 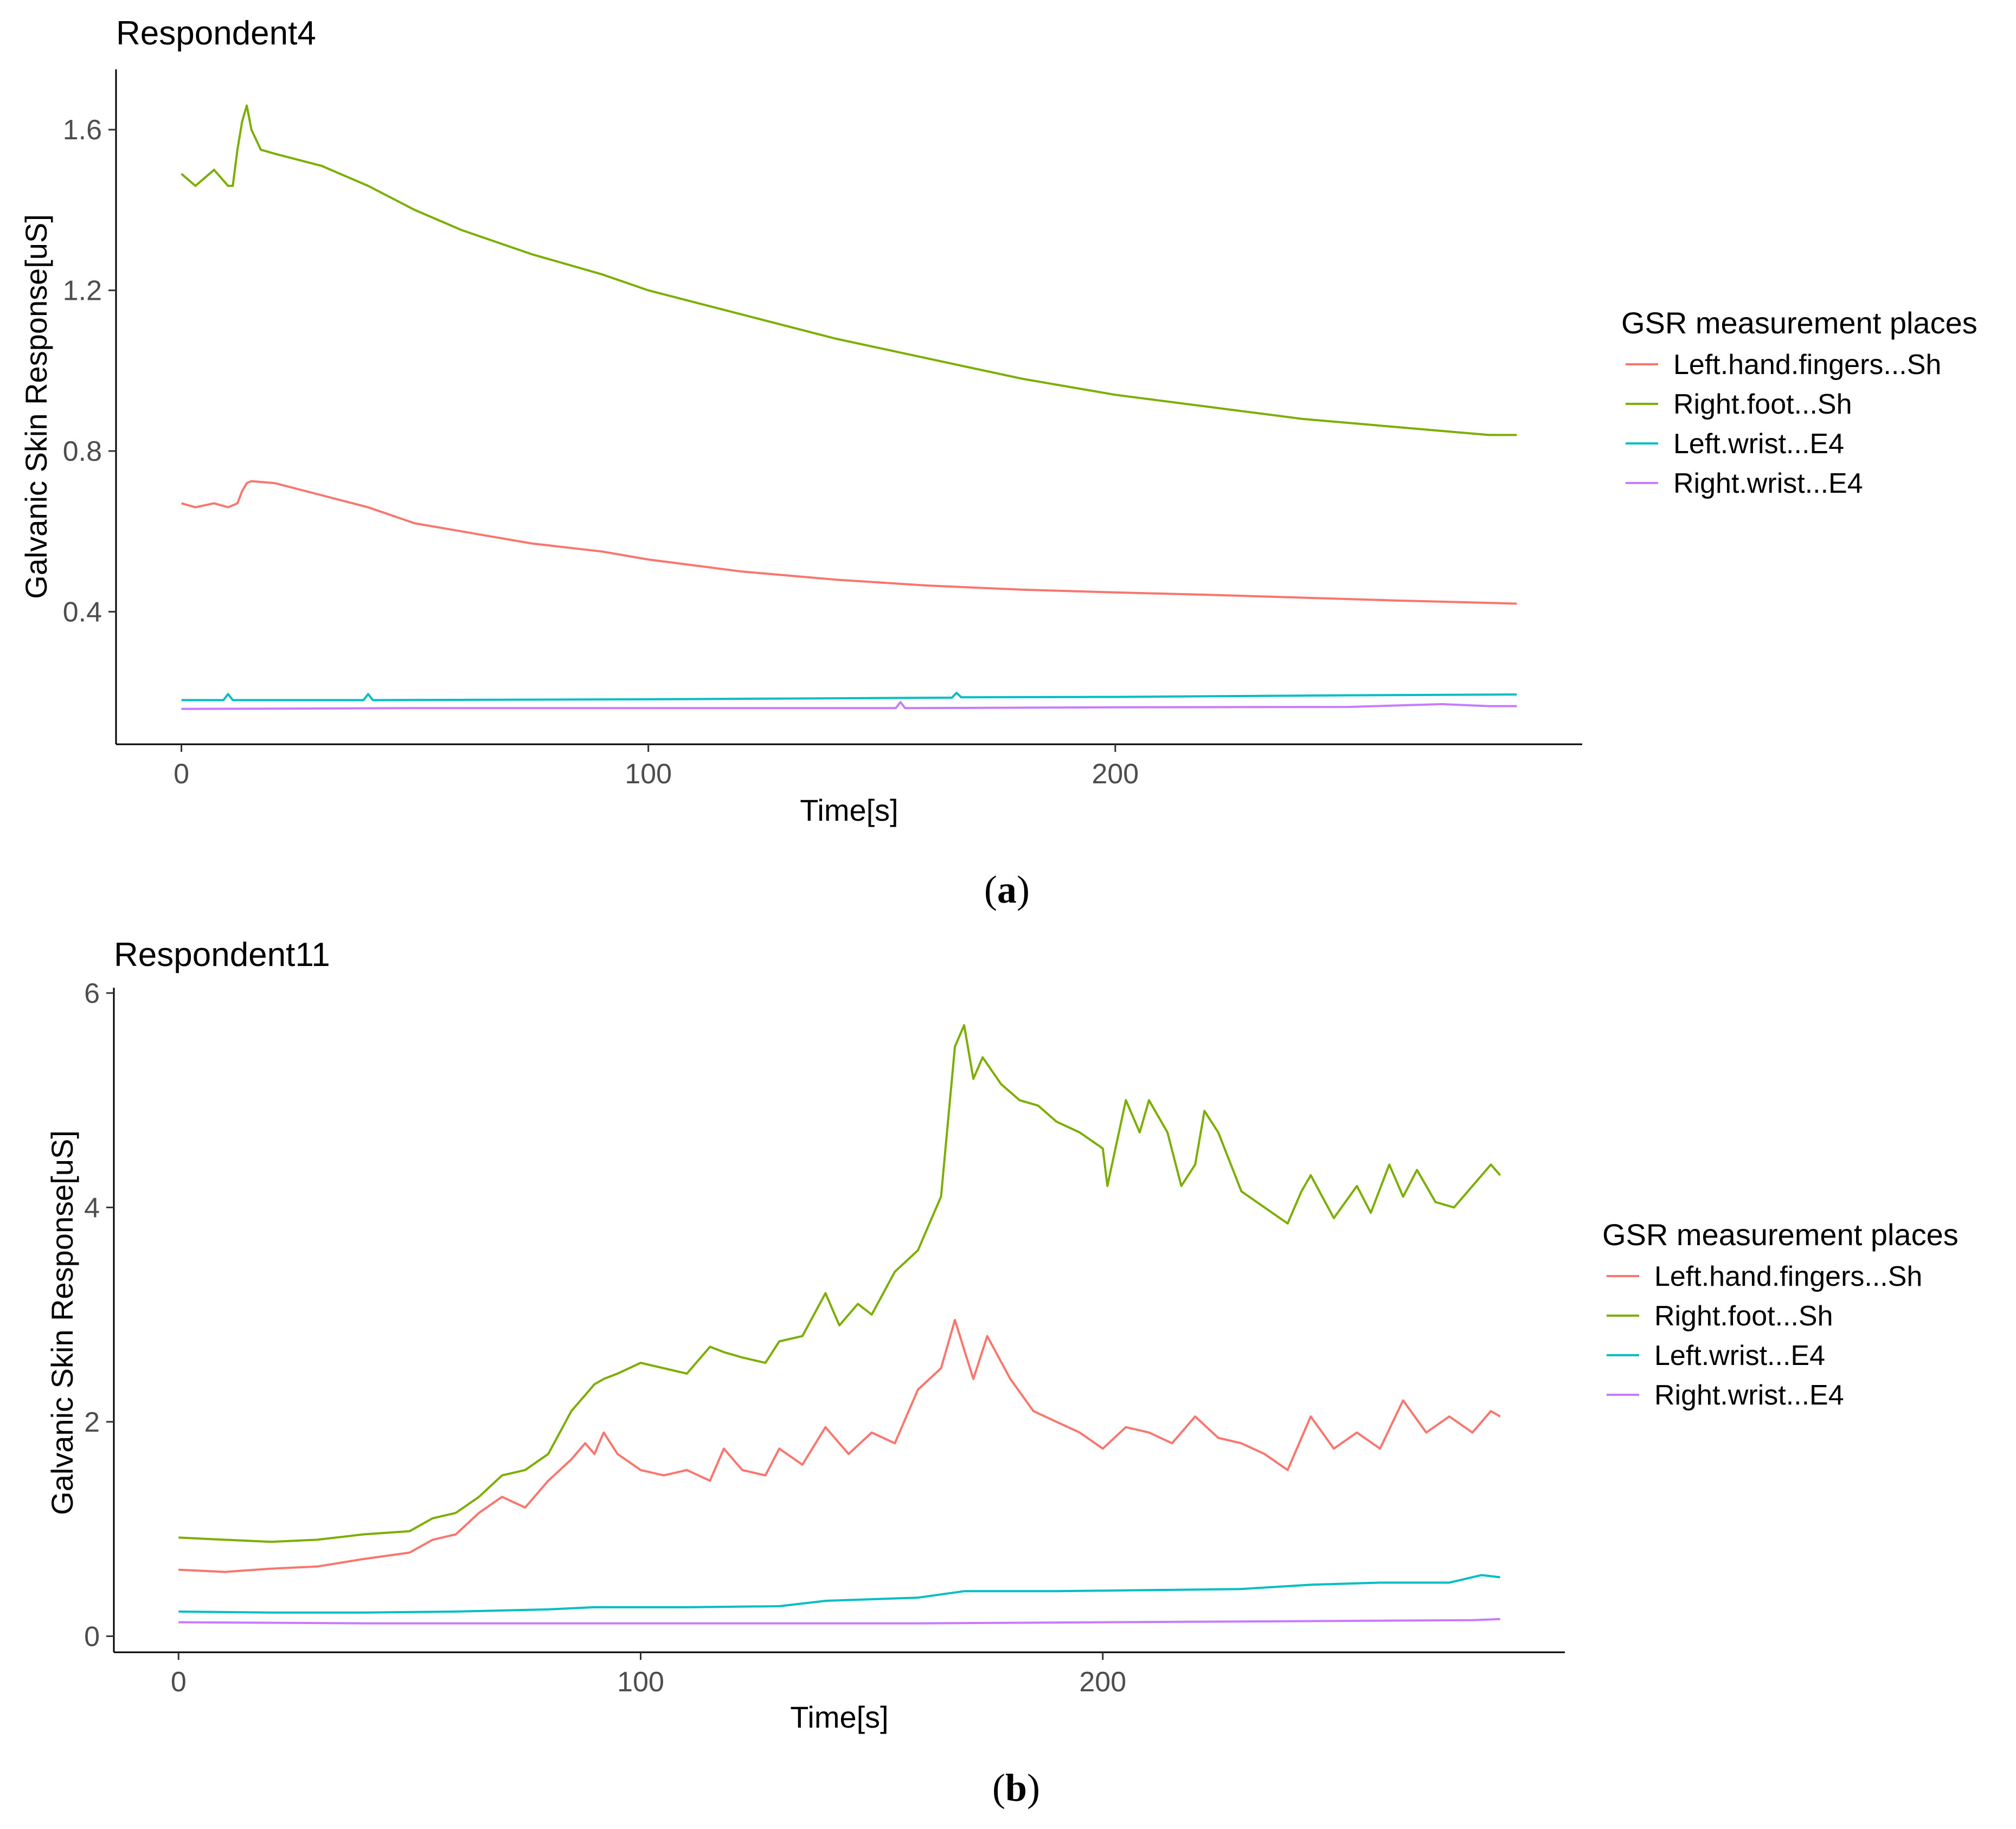 What do you see at coordinates (641, 1682) in the screenshot?
I see `panel-b-x-tick-label: 100` at bounding box center [641, 1682].